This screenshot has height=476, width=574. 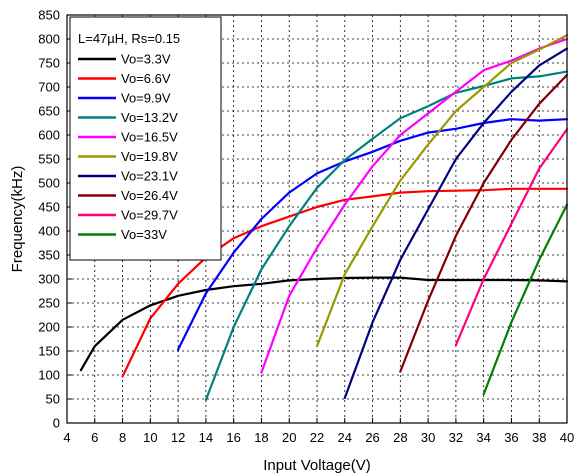 I want to click on y-tick-label: 300, so click(x=49, y=279).